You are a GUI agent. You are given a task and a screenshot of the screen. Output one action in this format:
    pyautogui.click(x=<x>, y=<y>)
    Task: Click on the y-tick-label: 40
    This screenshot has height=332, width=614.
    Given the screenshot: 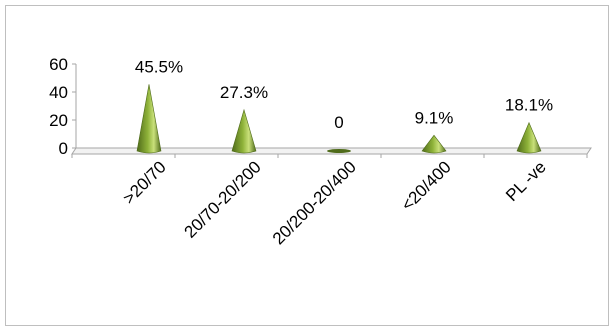 What is the action you would take?
    pyautogui.click(x=58, y=92)
    